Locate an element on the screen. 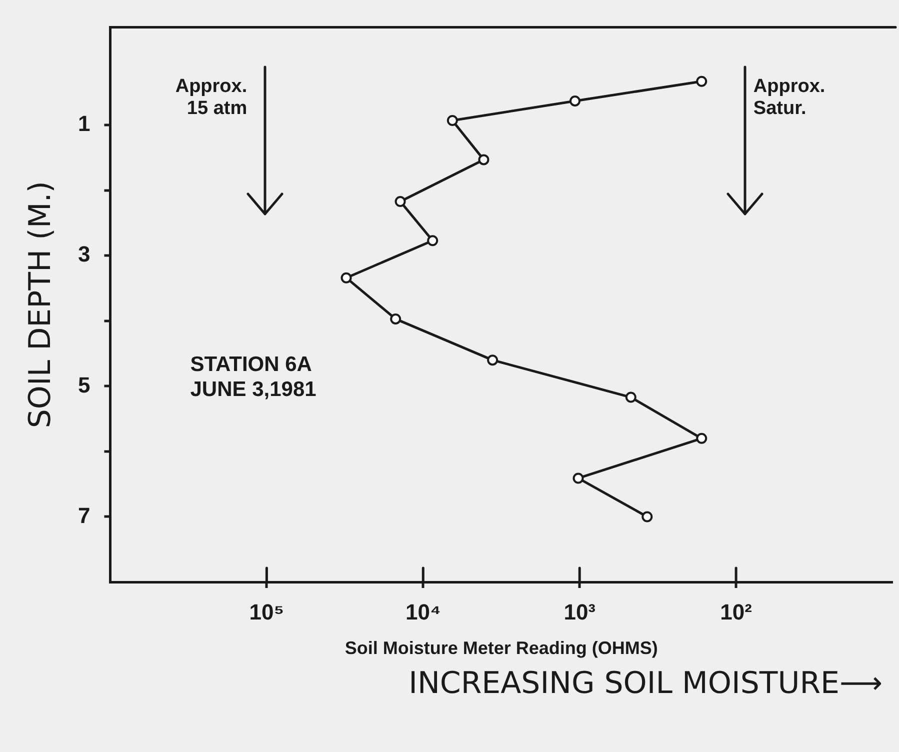  y-tick-label: 3 is located at coordinates (84, 254).